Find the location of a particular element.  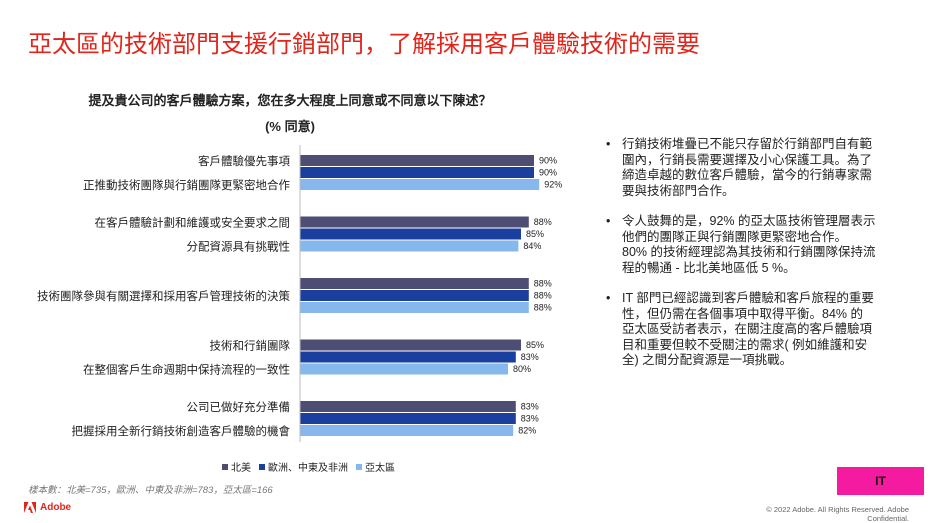

it-badge: IT is located at coordinates (880, 481).